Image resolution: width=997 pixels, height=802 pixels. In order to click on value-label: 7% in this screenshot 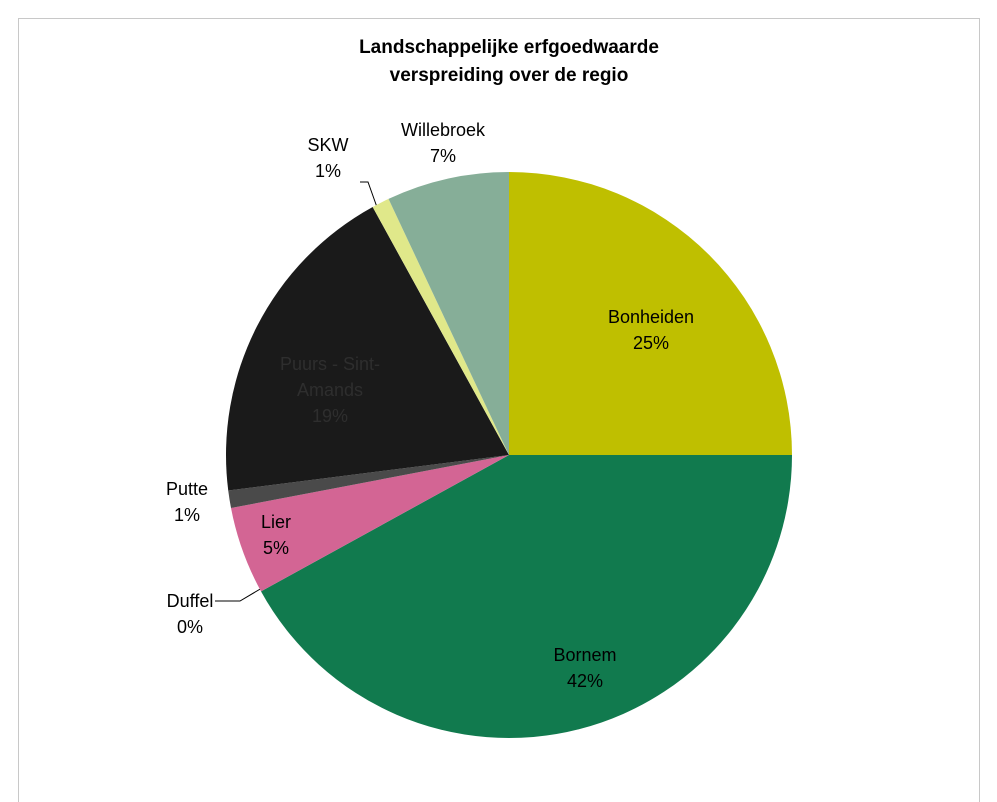, I will do `click(442, 156)`.